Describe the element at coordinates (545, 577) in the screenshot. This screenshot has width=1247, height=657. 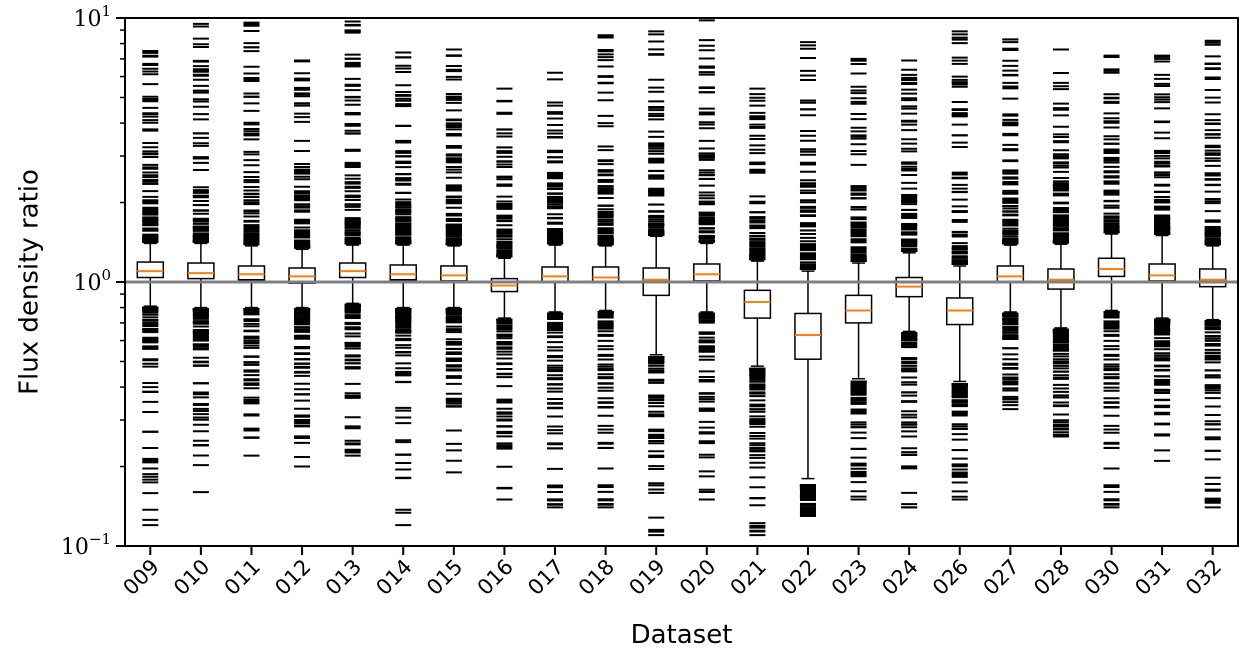
I see `x-tick-label: 017` at that location.